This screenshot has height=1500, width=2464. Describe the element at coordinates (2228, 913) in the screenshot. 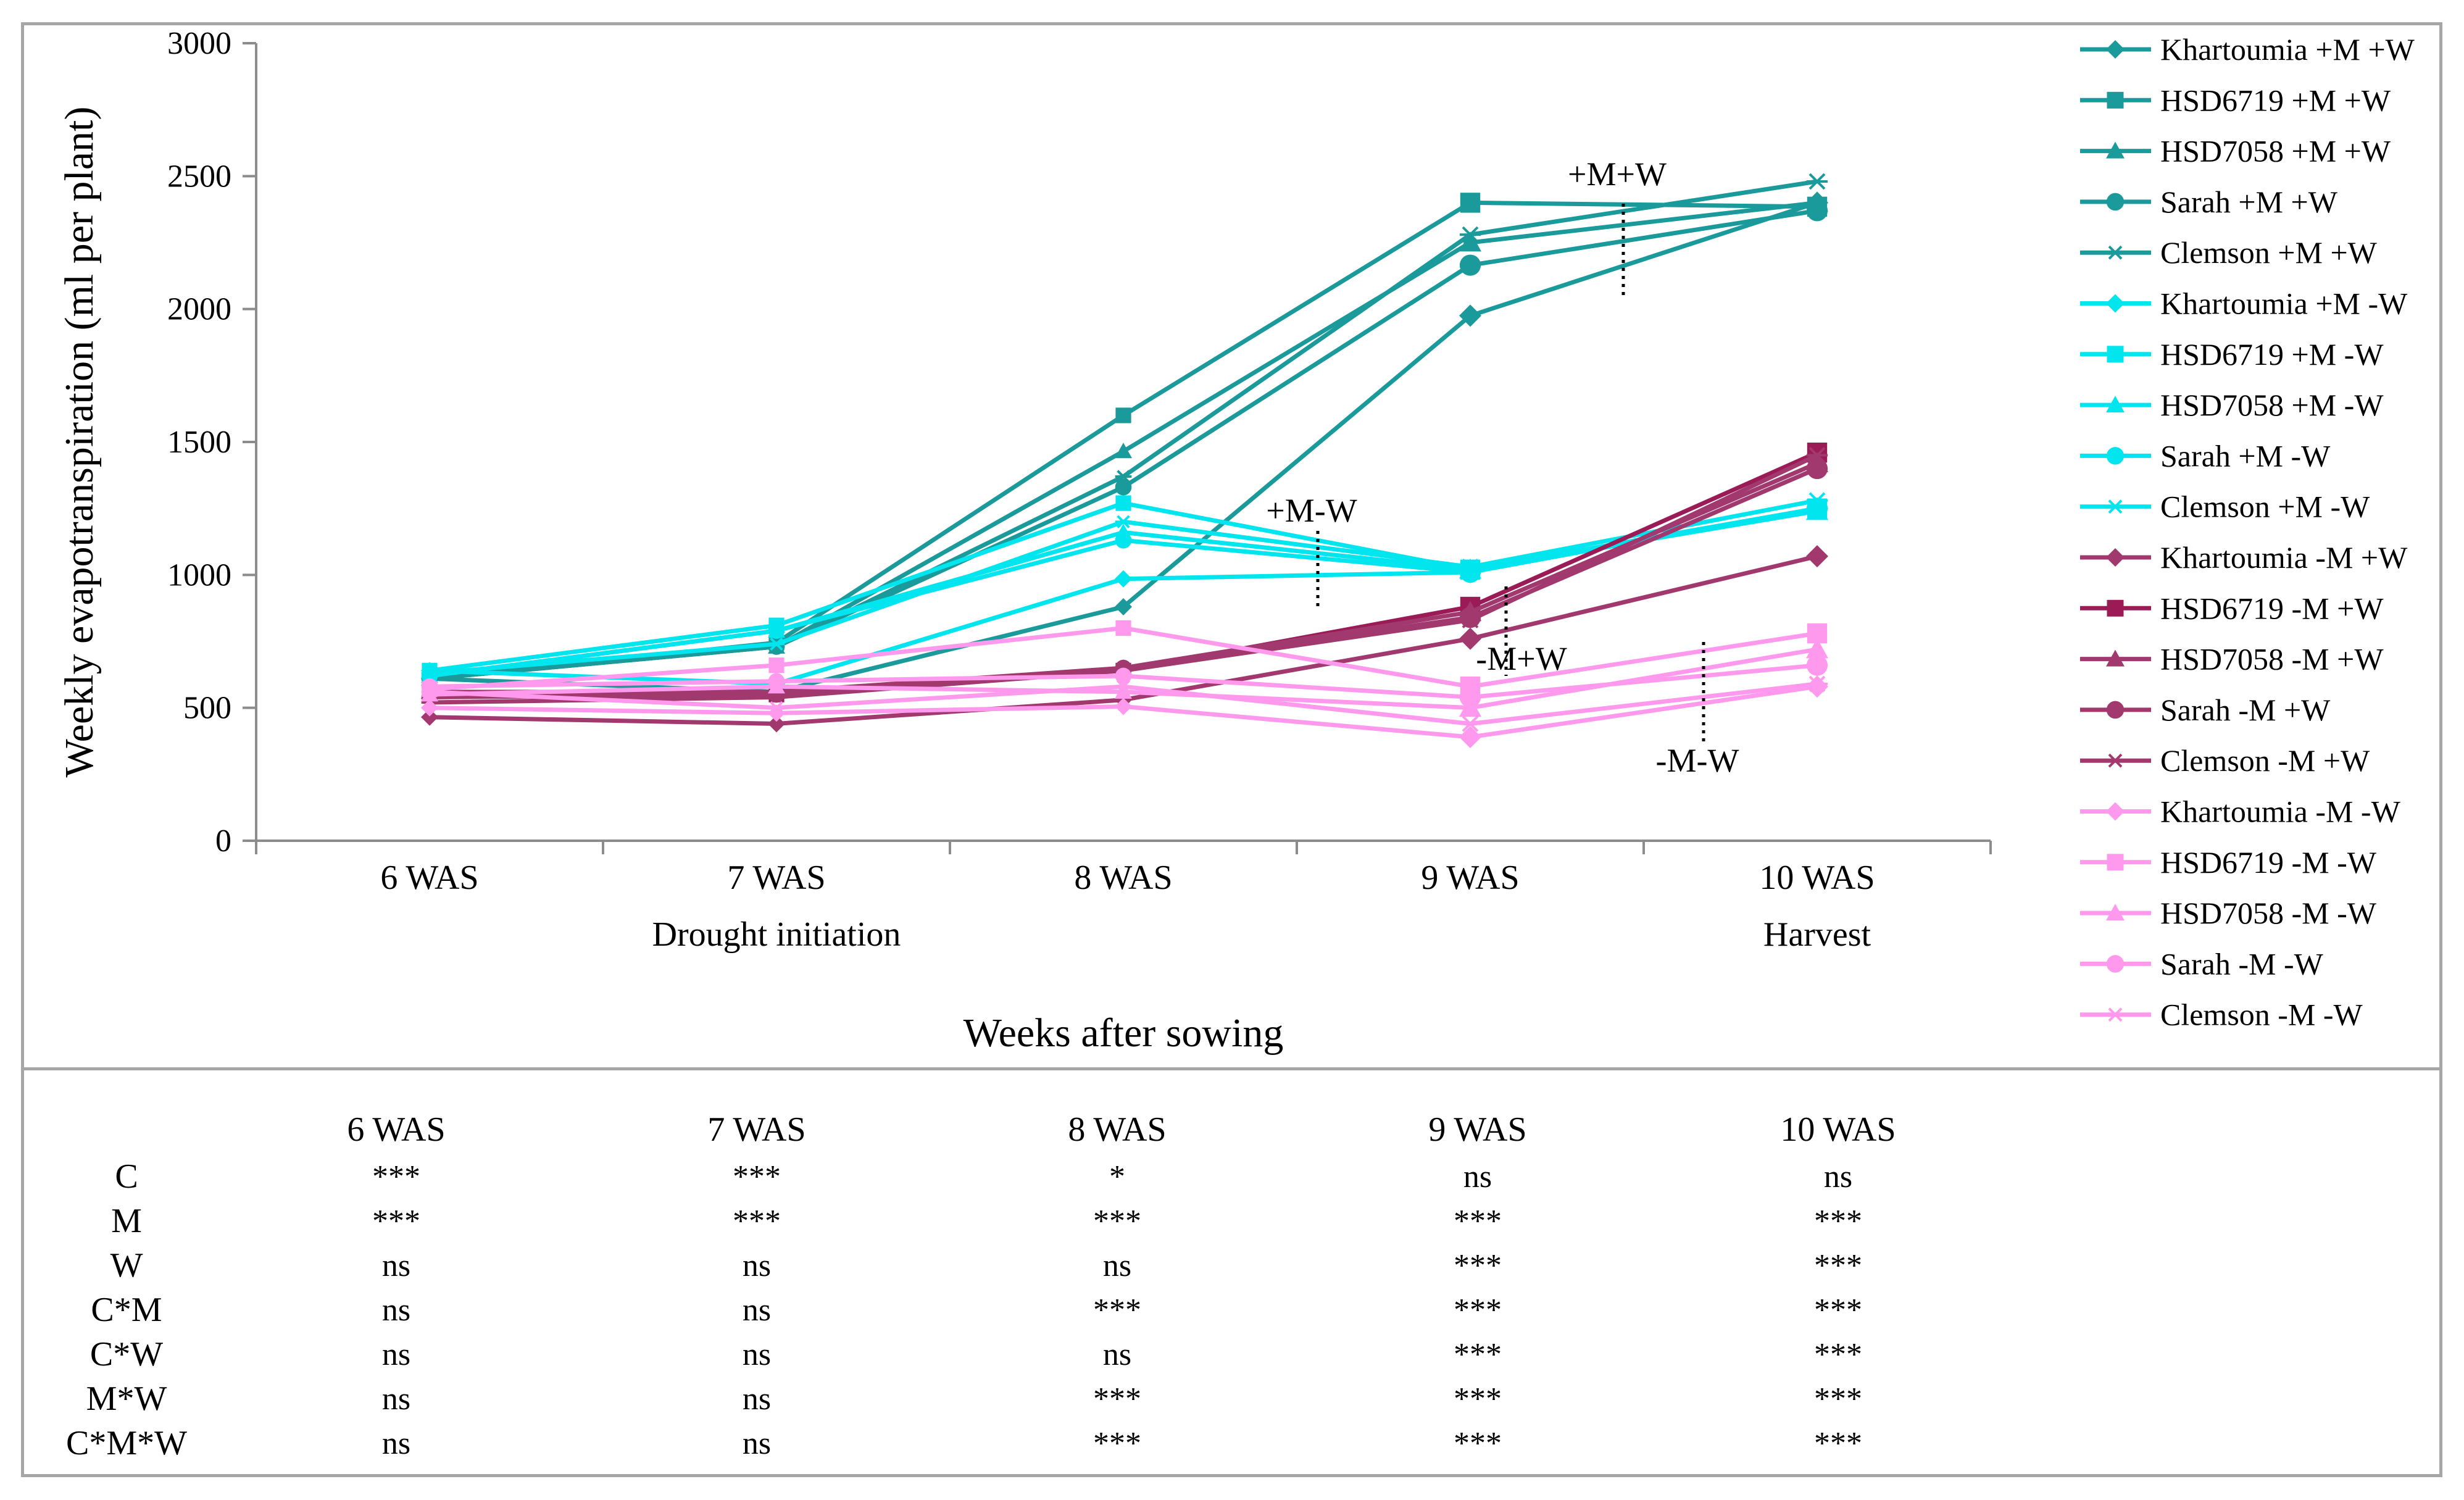

I see `legend-entry: HSD7058 -M -W` at that location.